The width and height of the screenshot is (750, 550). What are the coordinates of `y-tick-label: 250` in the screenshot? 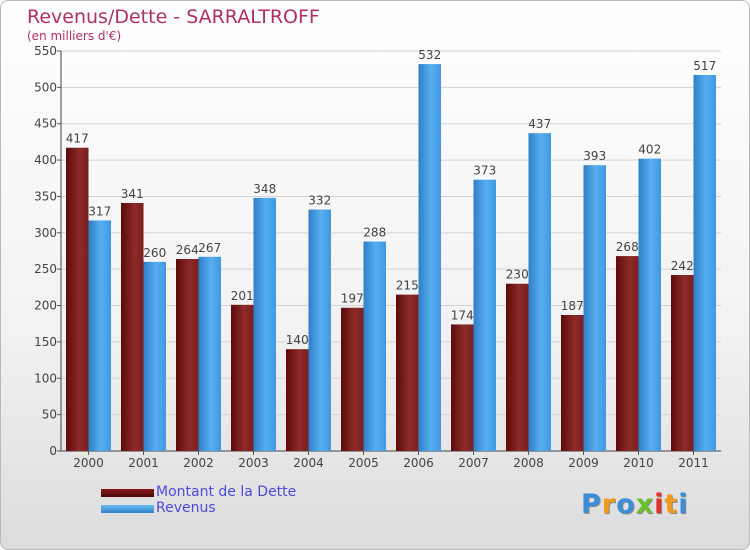 It's located at (45, 269).